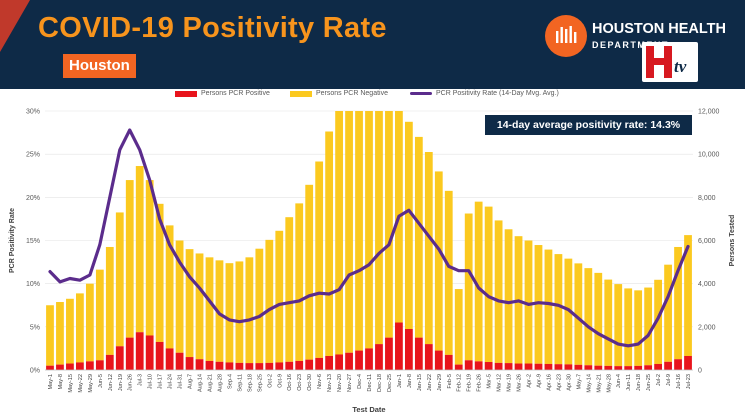 The height and width of the screenshot is (419, 745). What do you see at coordinates (240, 383) in the screenshot?
I see `x-tick-label: Sep-11` at bounding box center [240, 383].